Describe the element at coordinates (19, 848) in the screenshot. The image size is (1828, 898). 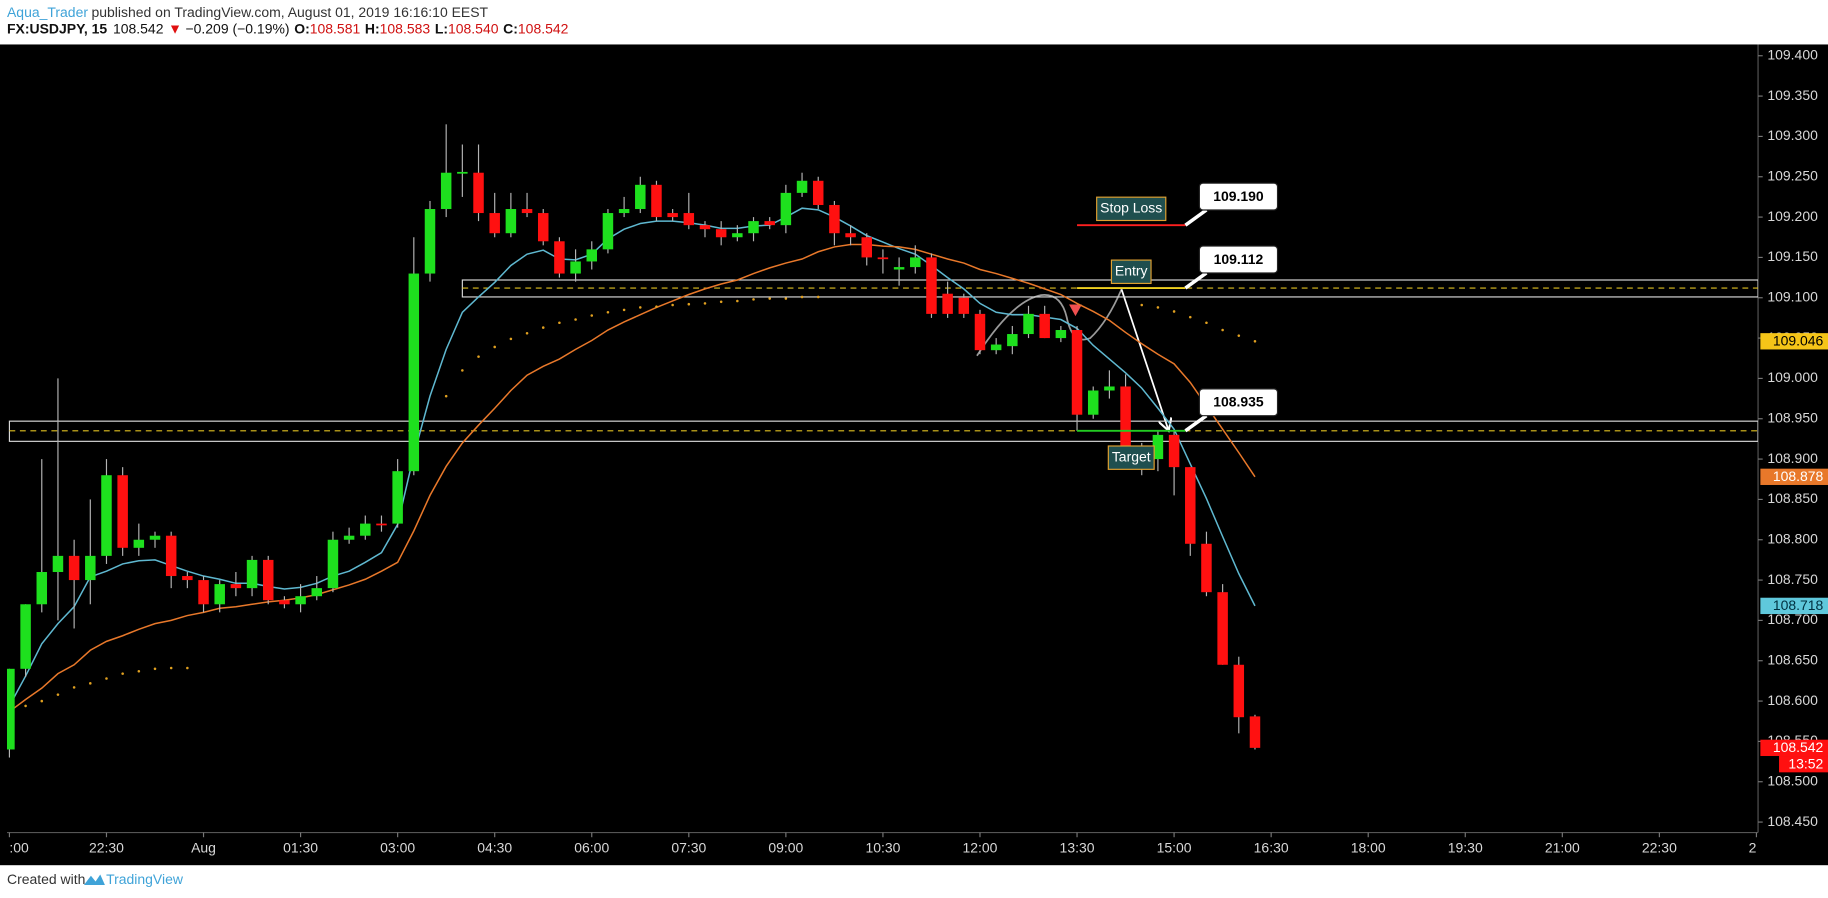
I see `x-tick-label: :00` at that location.